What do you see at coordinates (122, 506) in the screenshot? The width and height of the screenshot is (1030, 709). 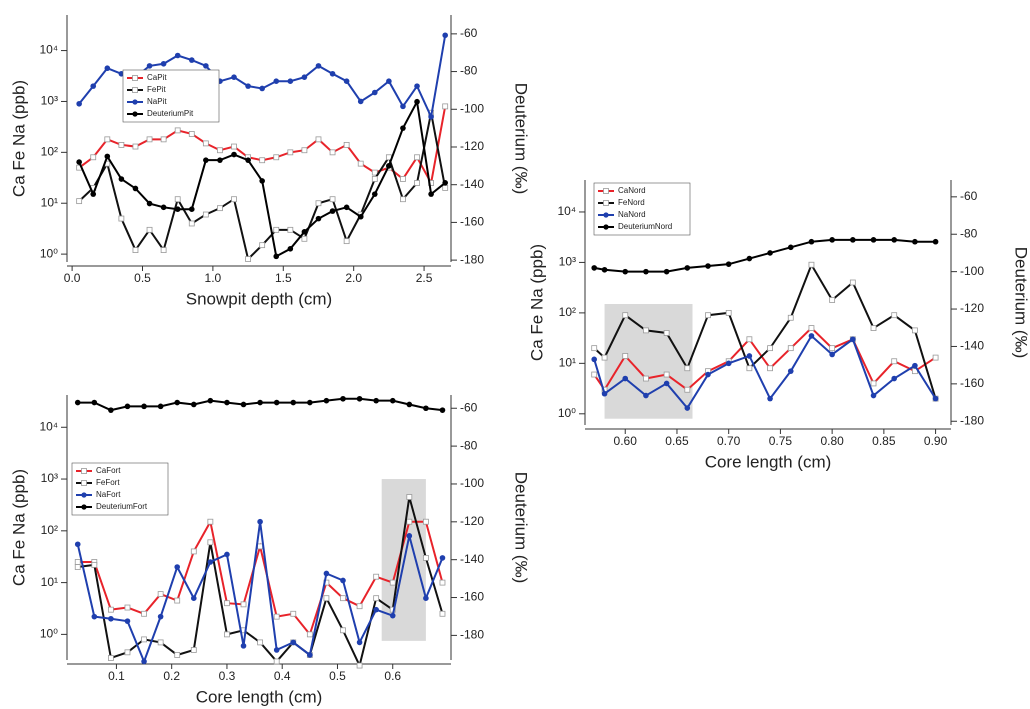 I see `legend-label: DeuteriumFort` at bounding box center [122, 506].